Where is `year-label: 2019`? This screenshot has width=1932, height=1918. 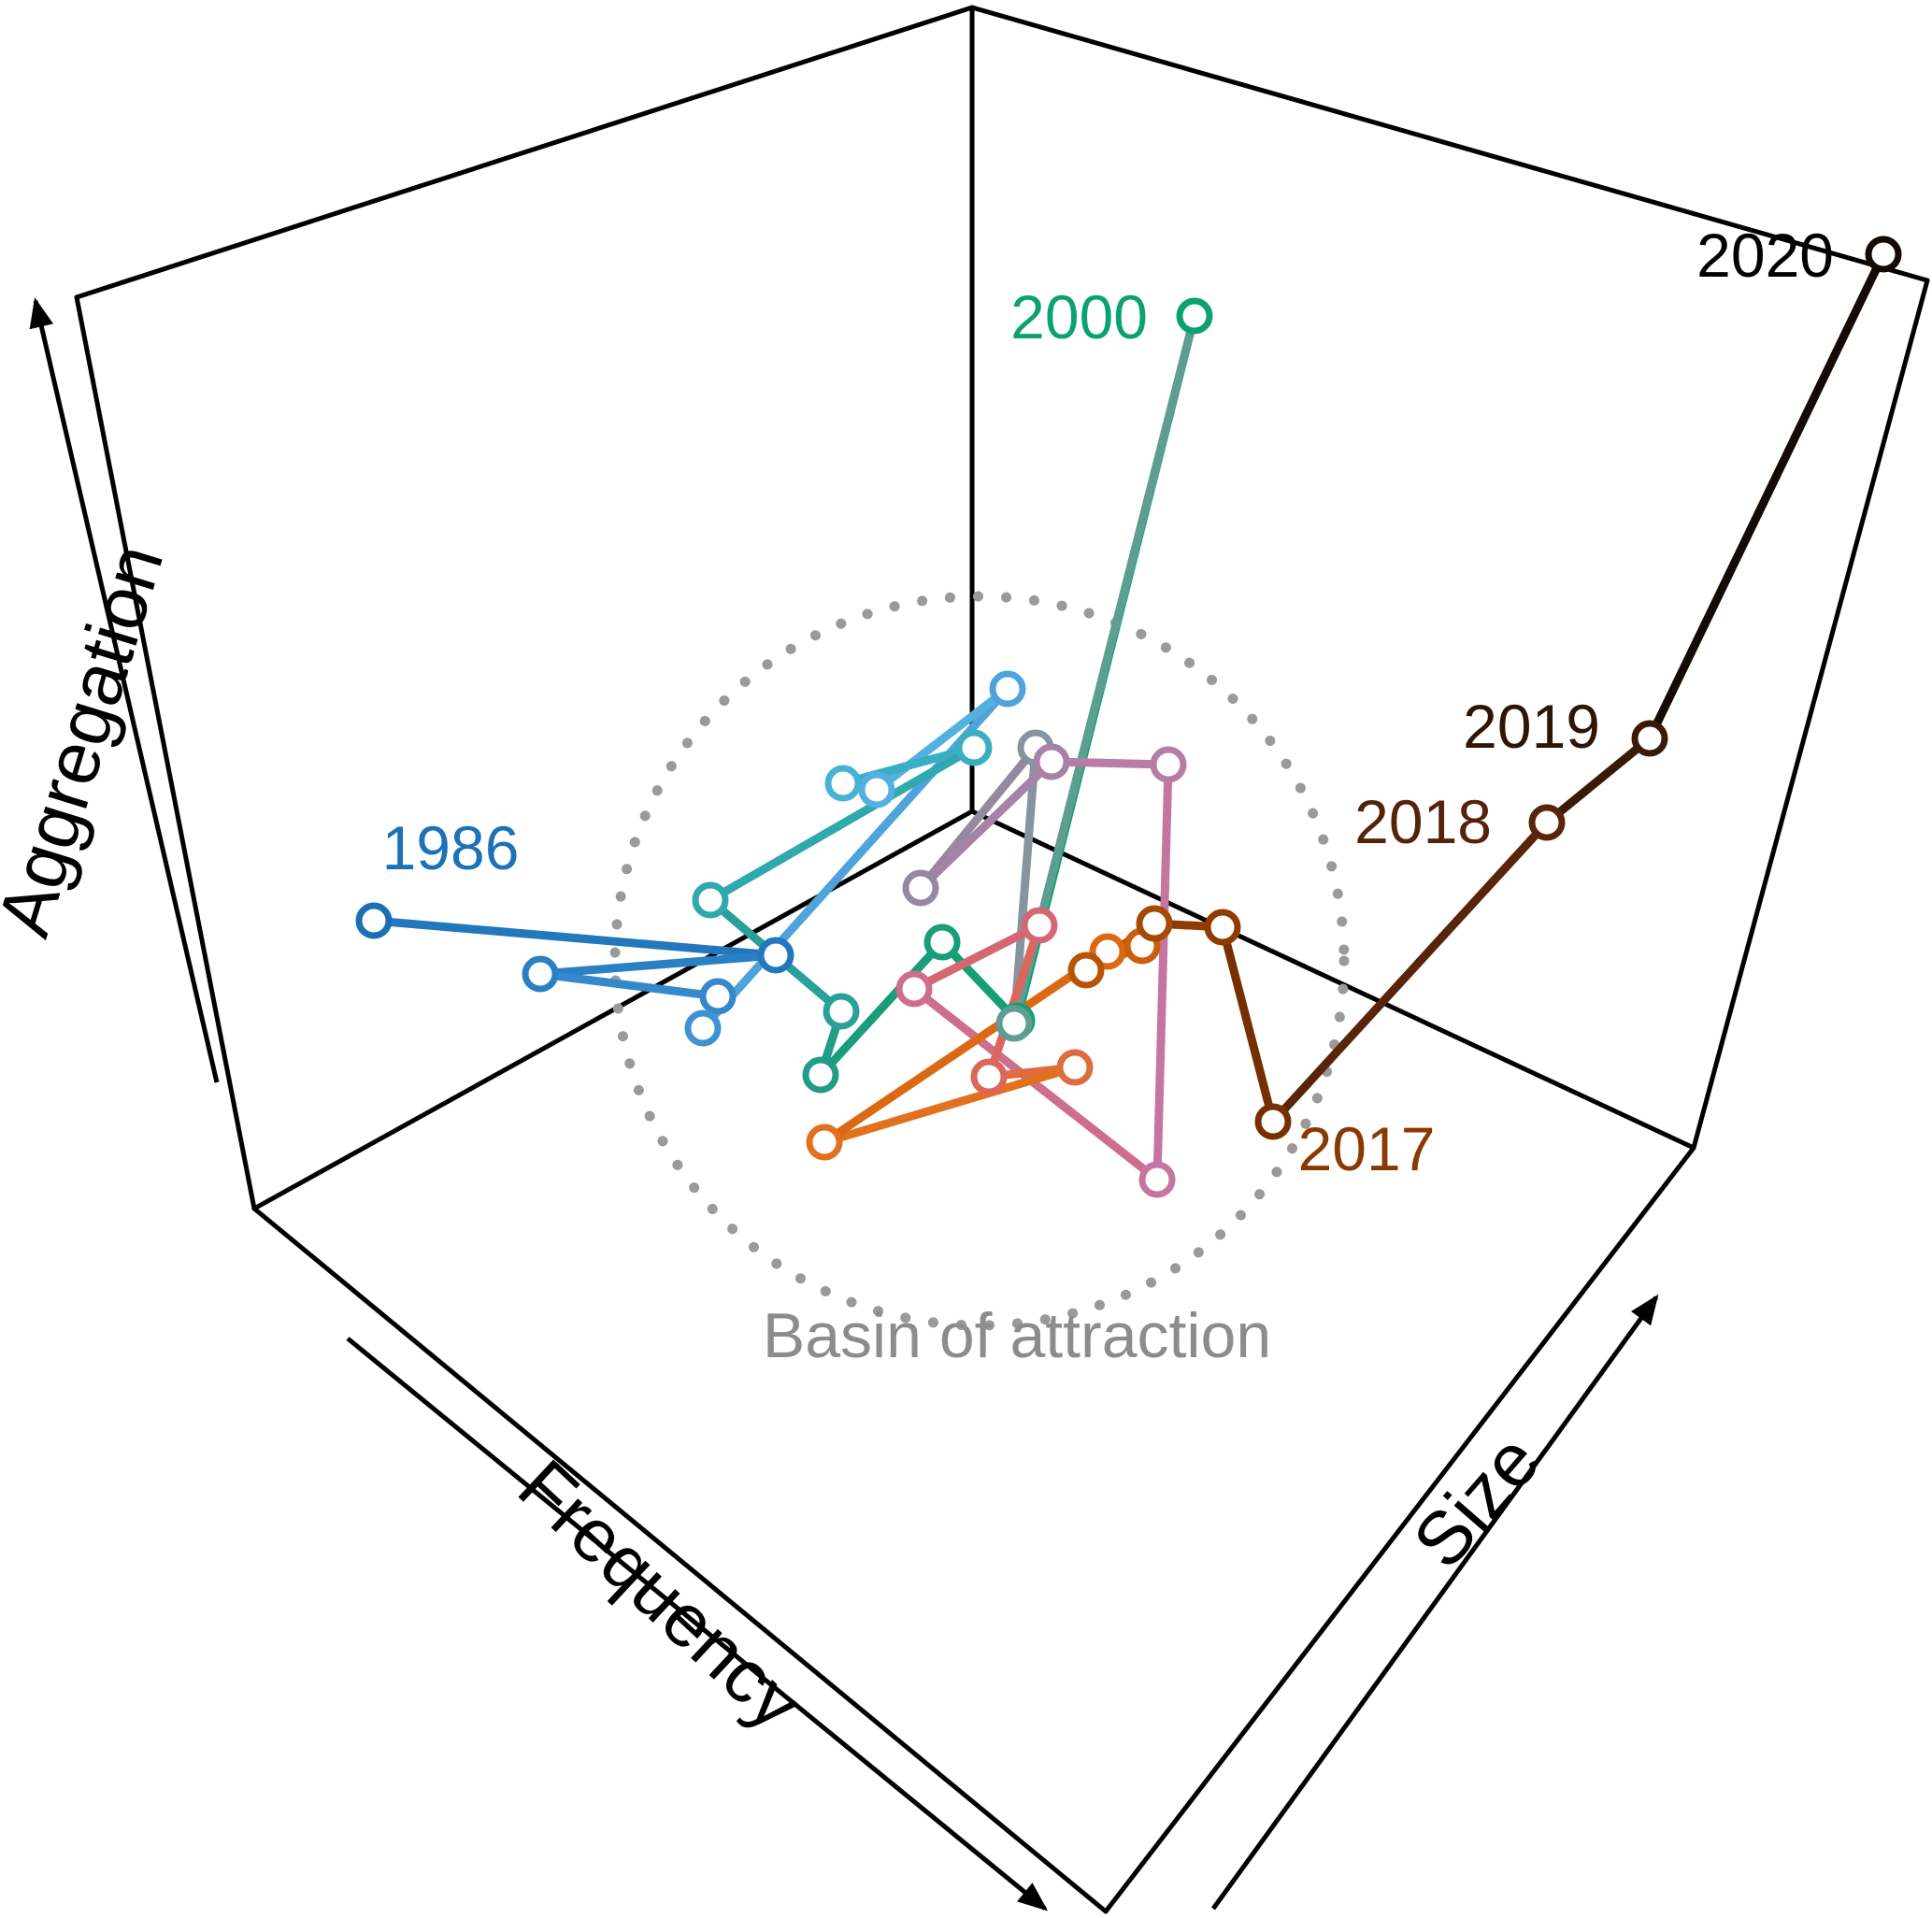
year-label: 2019 is located at coordinates (1531, 727).